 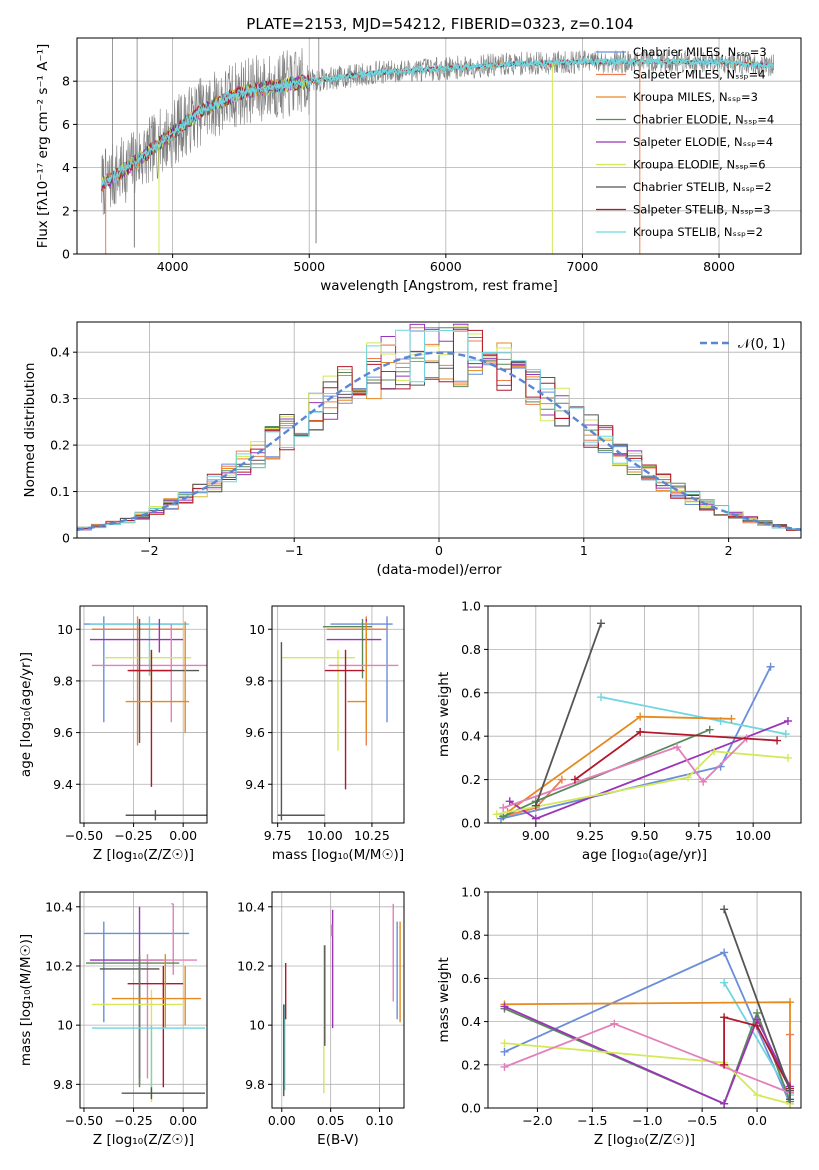 I want to click on x-axis-label: wavelength [Angstrom, rest frame], so click(x=439, y=286).